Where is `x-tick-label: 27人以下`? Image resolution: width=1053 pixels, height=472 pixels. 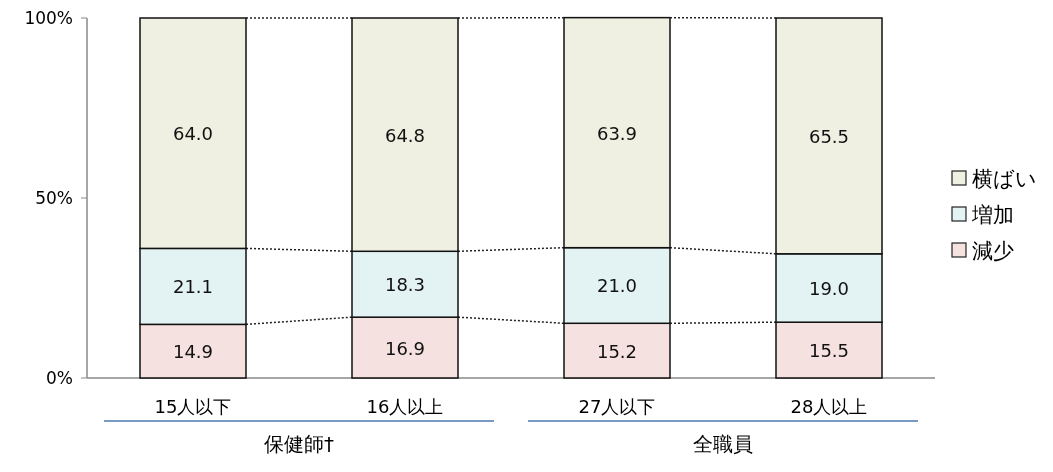 x-tick-label: 27人以下 is located at coordinates (617, 406).